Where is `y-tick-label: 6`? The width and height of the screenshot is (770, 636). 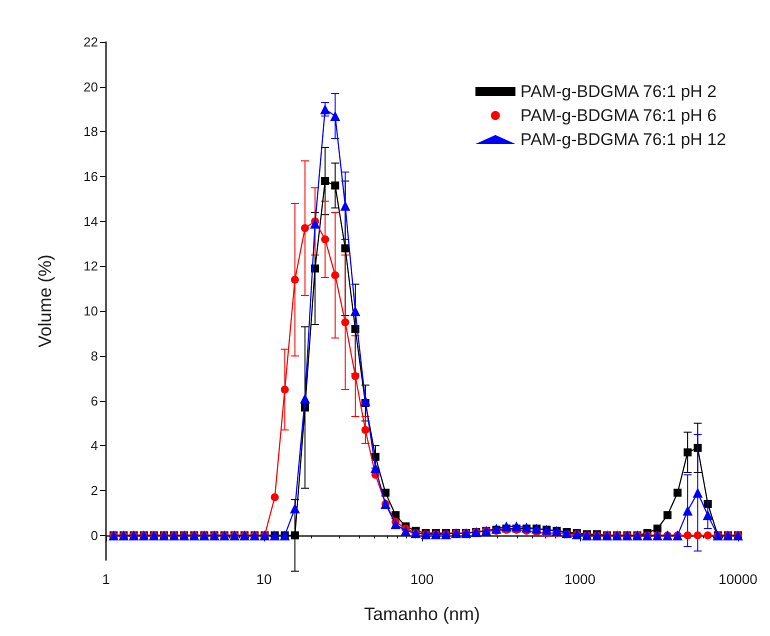
y-tick-label: 6 is located at coordinates (94, 400).